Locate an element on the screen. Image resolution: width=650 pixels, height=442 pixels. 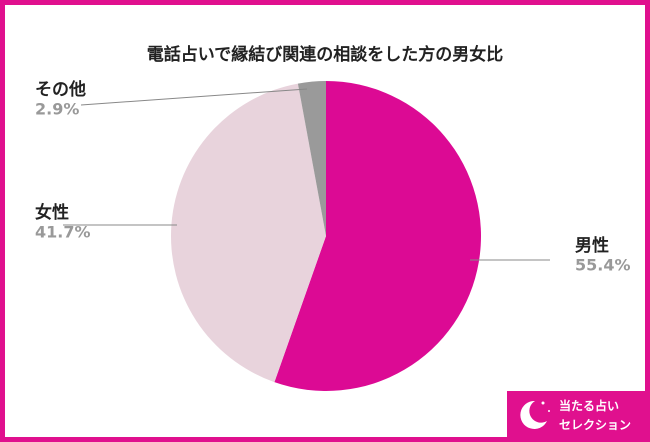
moon-icon is located at coordinates (533, 414).